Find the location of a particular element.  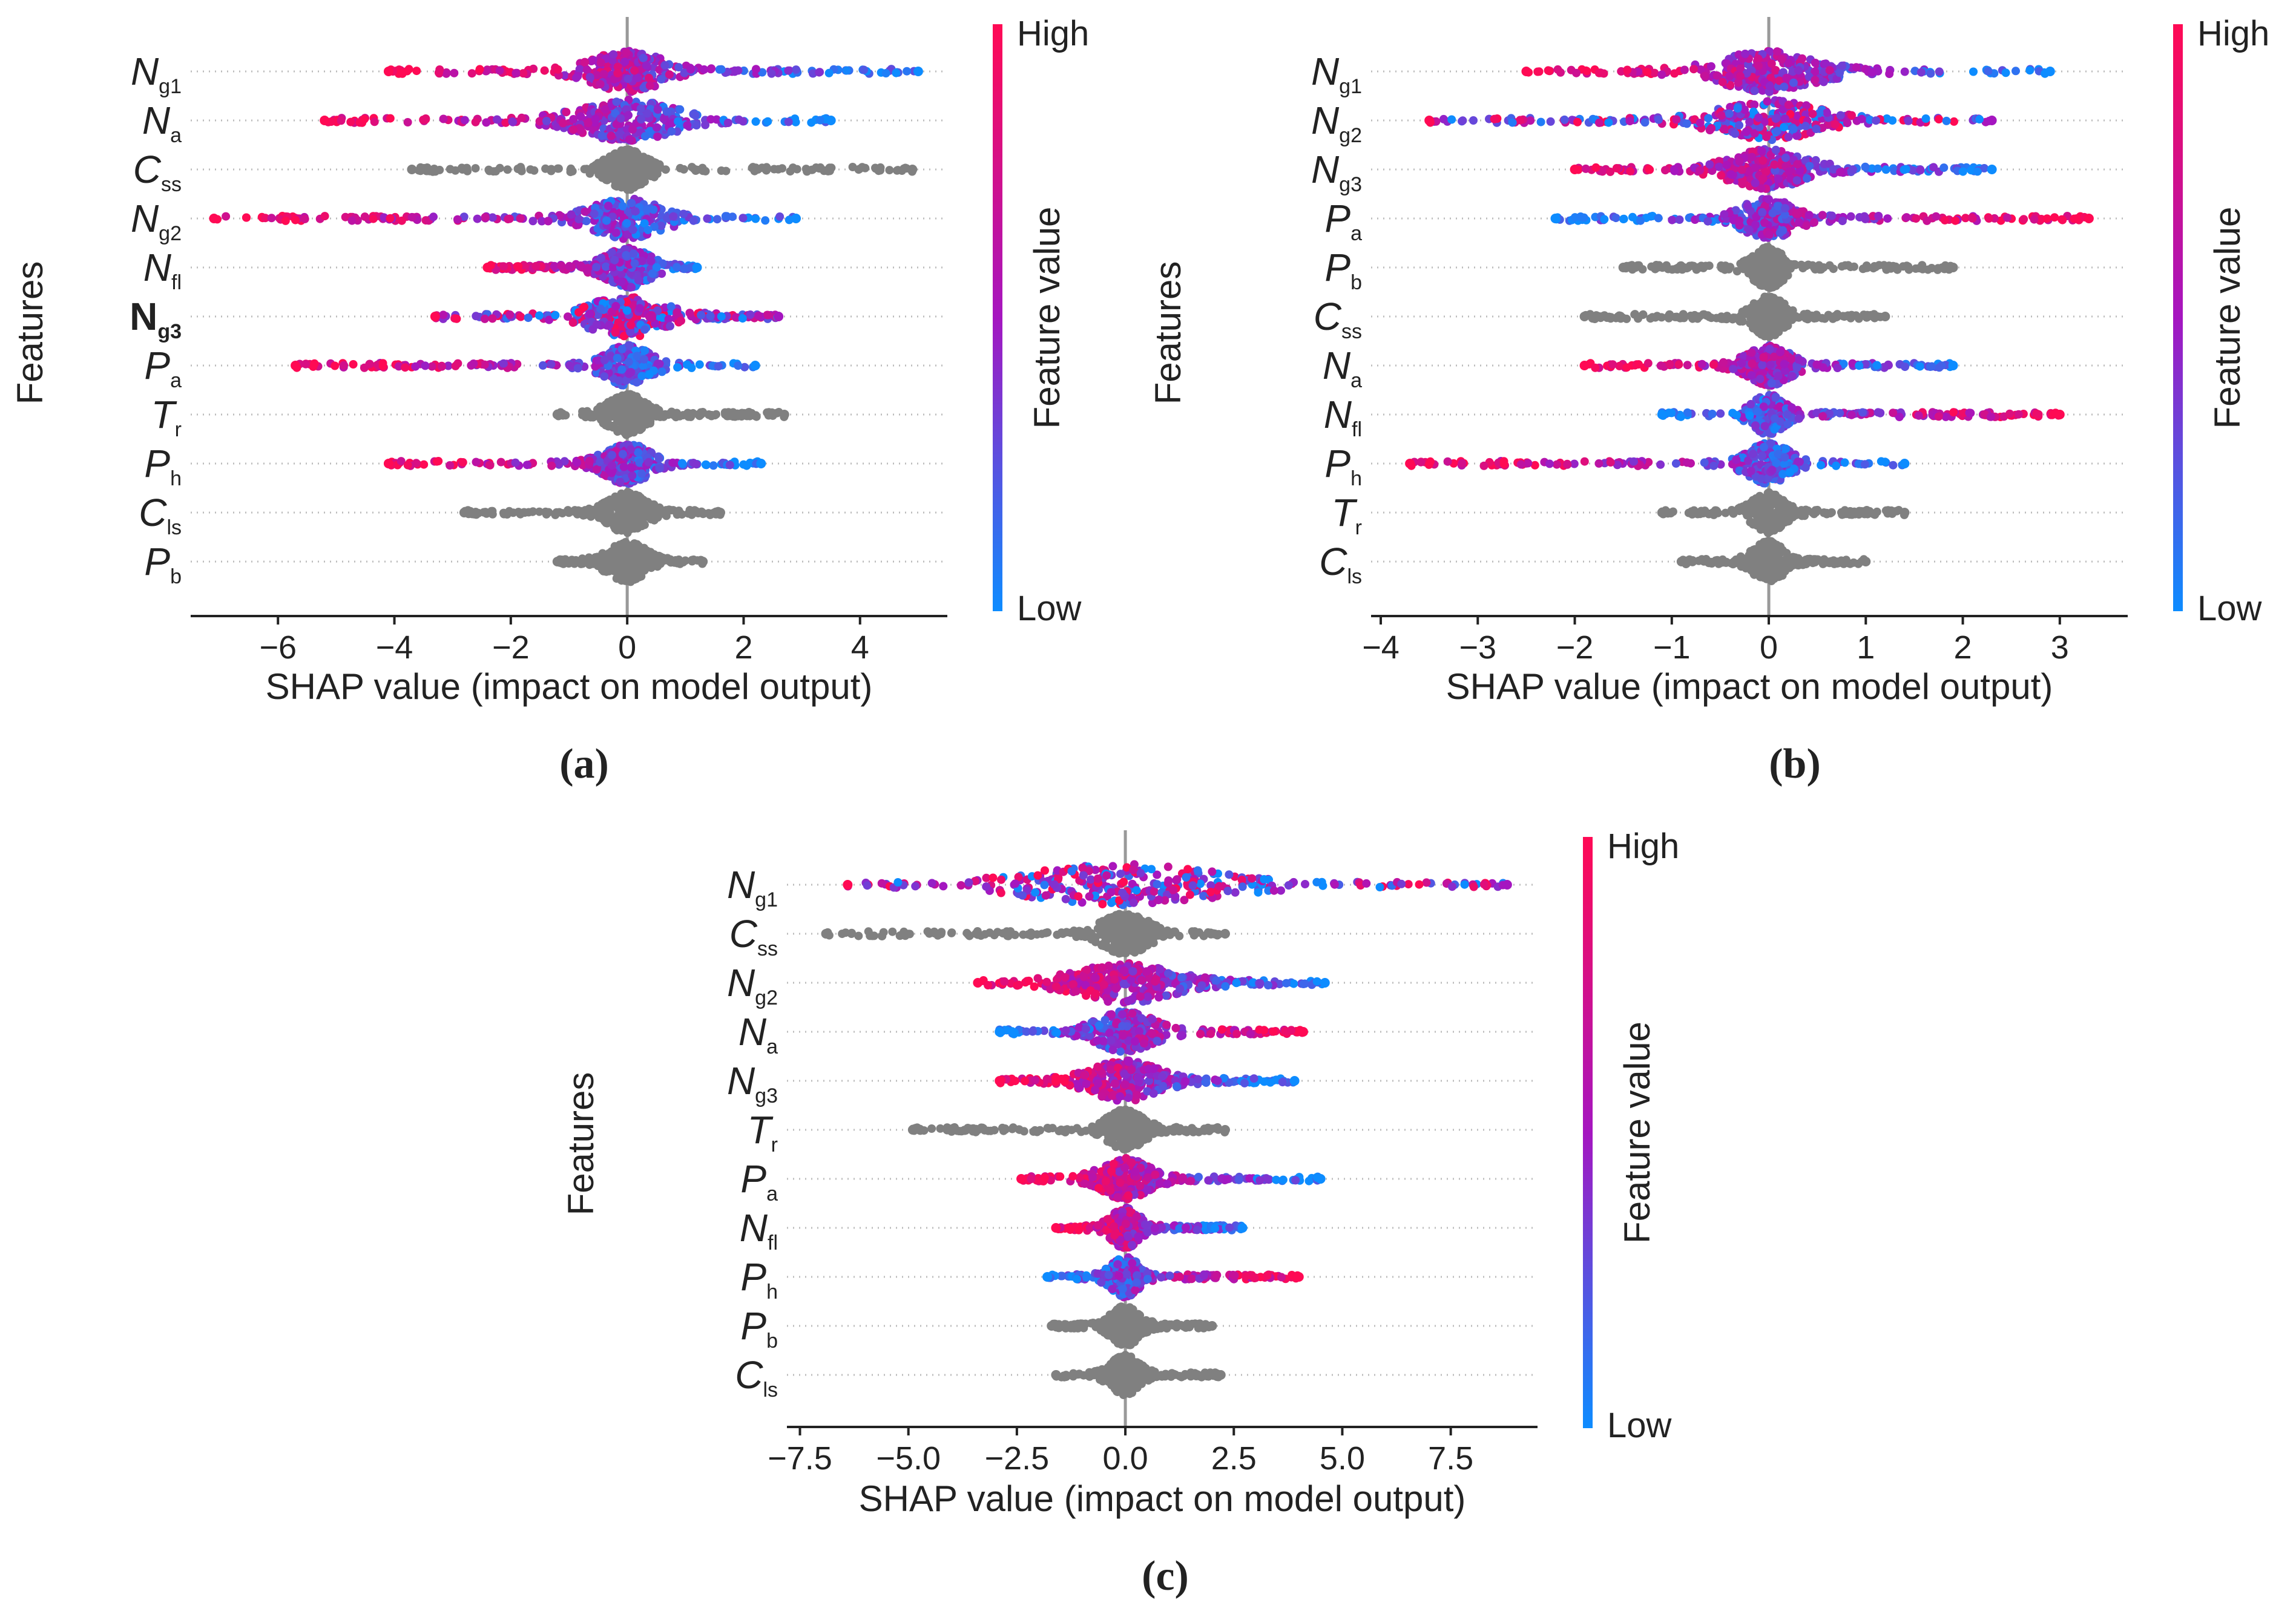

x-tick-label: 2 is located at coordinates (743, 648).